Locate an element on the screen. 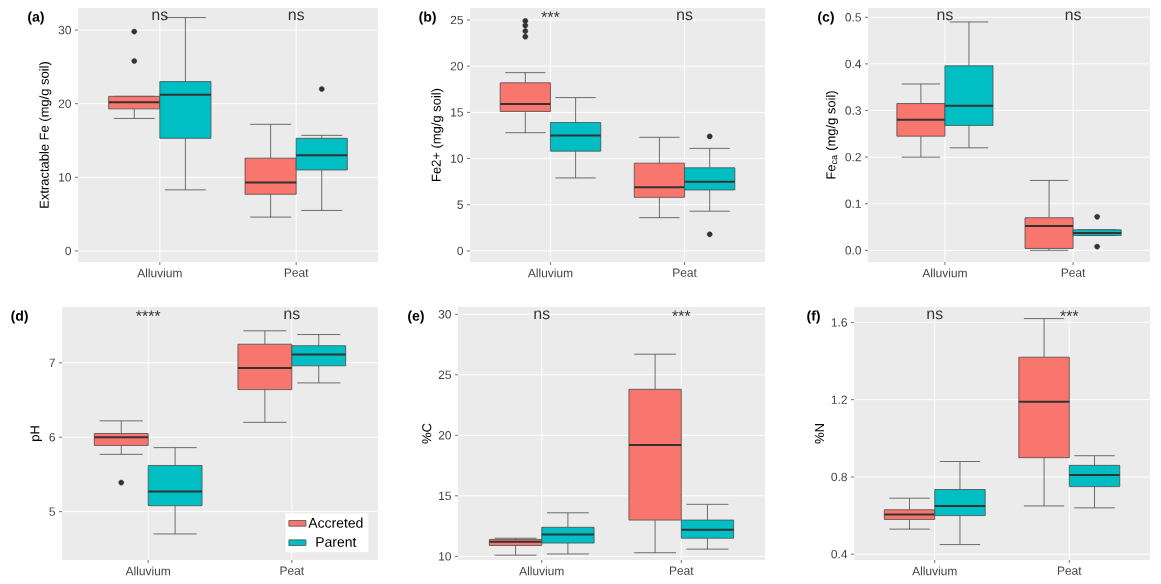 The height and width of the screenshot is (584, 1161). legend-label: Accreted is located at coordinates (335, 522).